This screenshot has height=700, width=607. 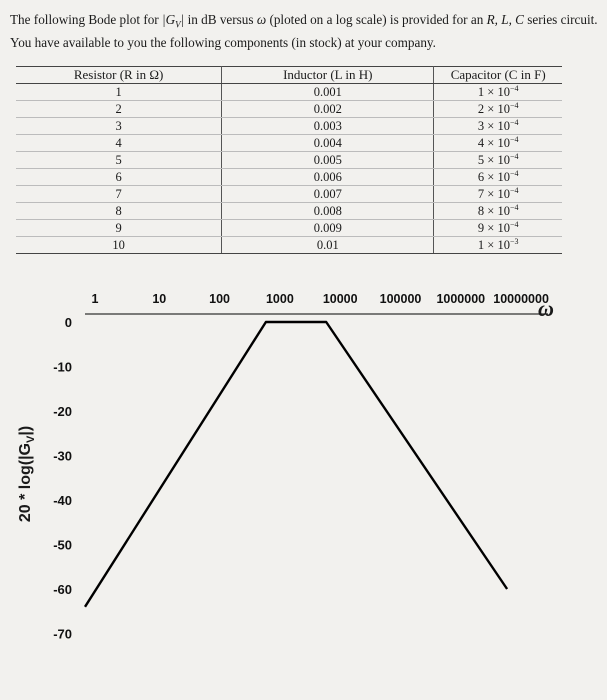 I want to click on capacitor-cell: 7 × 10−4, so click(x=497, y=194).